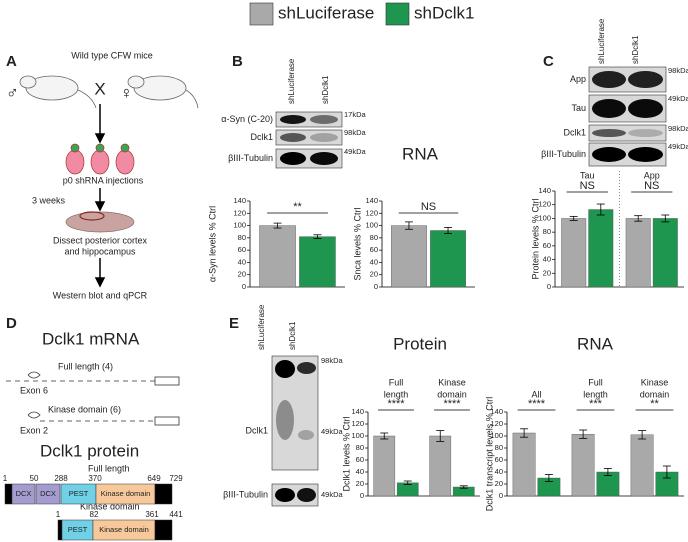 The height and width of the screenshot is (542, 688). What do you see at coordinates (58, 514) in the screenshot?
I see `residue-number: 1` at bounding box center [58, 514].